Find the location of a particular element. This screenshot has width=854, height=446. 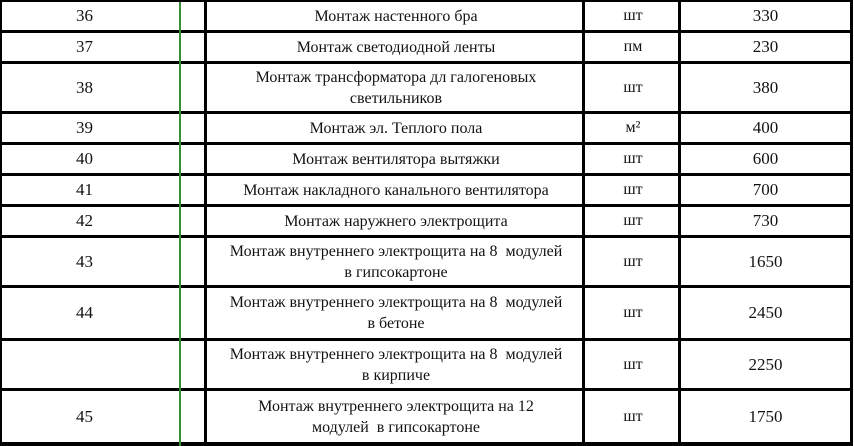

row-number-cell: 38 is located at coordinates (84, 87).